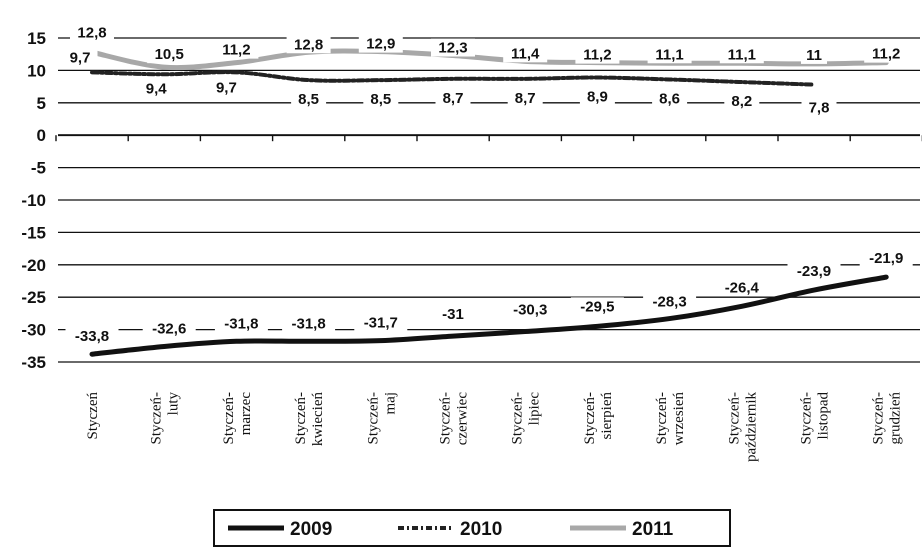 The image size is (922, 549). I want to click on y-tick-label: -5, so click(38, 168).